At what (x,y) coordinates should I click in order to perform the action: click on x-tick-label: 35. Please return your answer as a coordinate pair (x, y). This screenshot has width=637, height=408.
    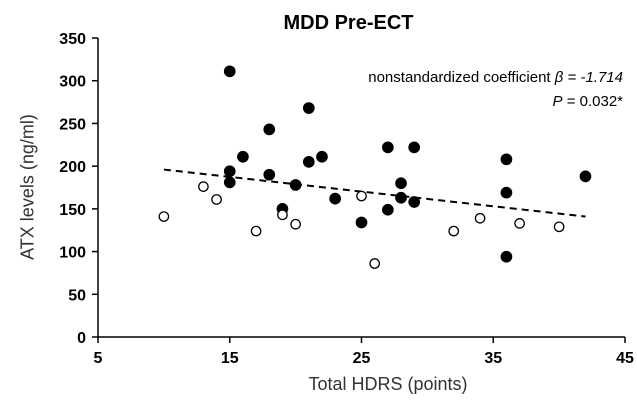
    Looking at the image, I should click on (493, 358).